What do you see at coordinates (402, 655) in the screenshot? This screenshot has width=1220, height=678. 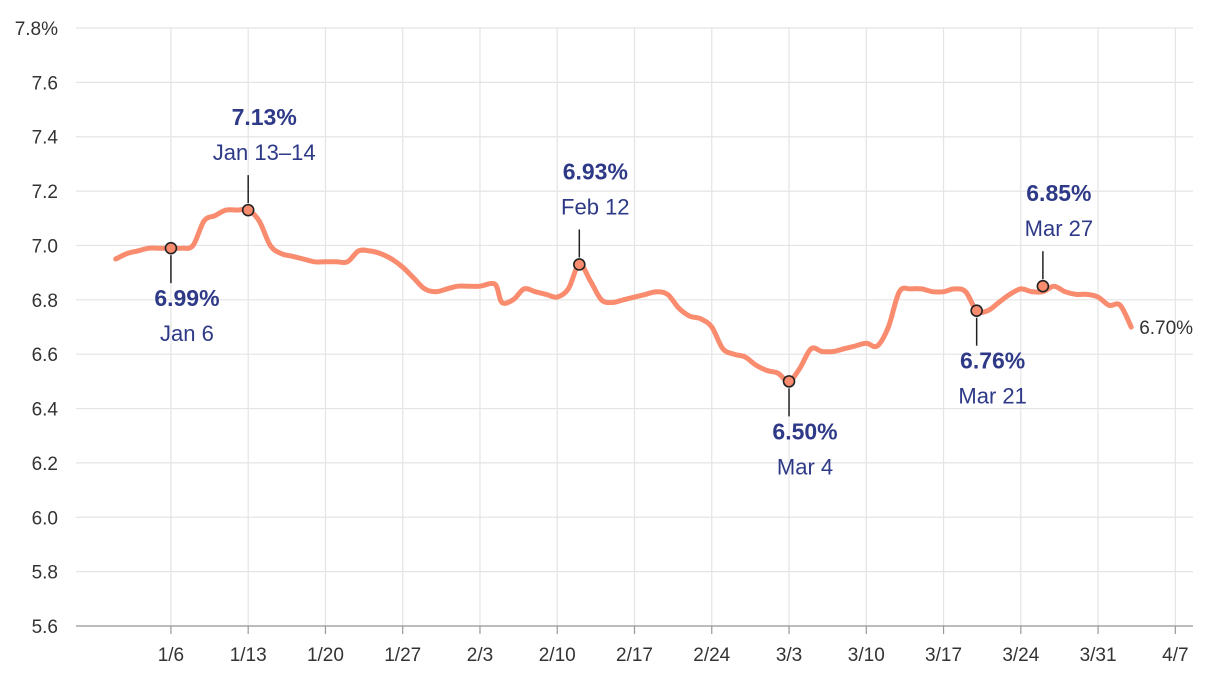 I see `x-tick-label: 1/27` at bounding box center [402, 655].